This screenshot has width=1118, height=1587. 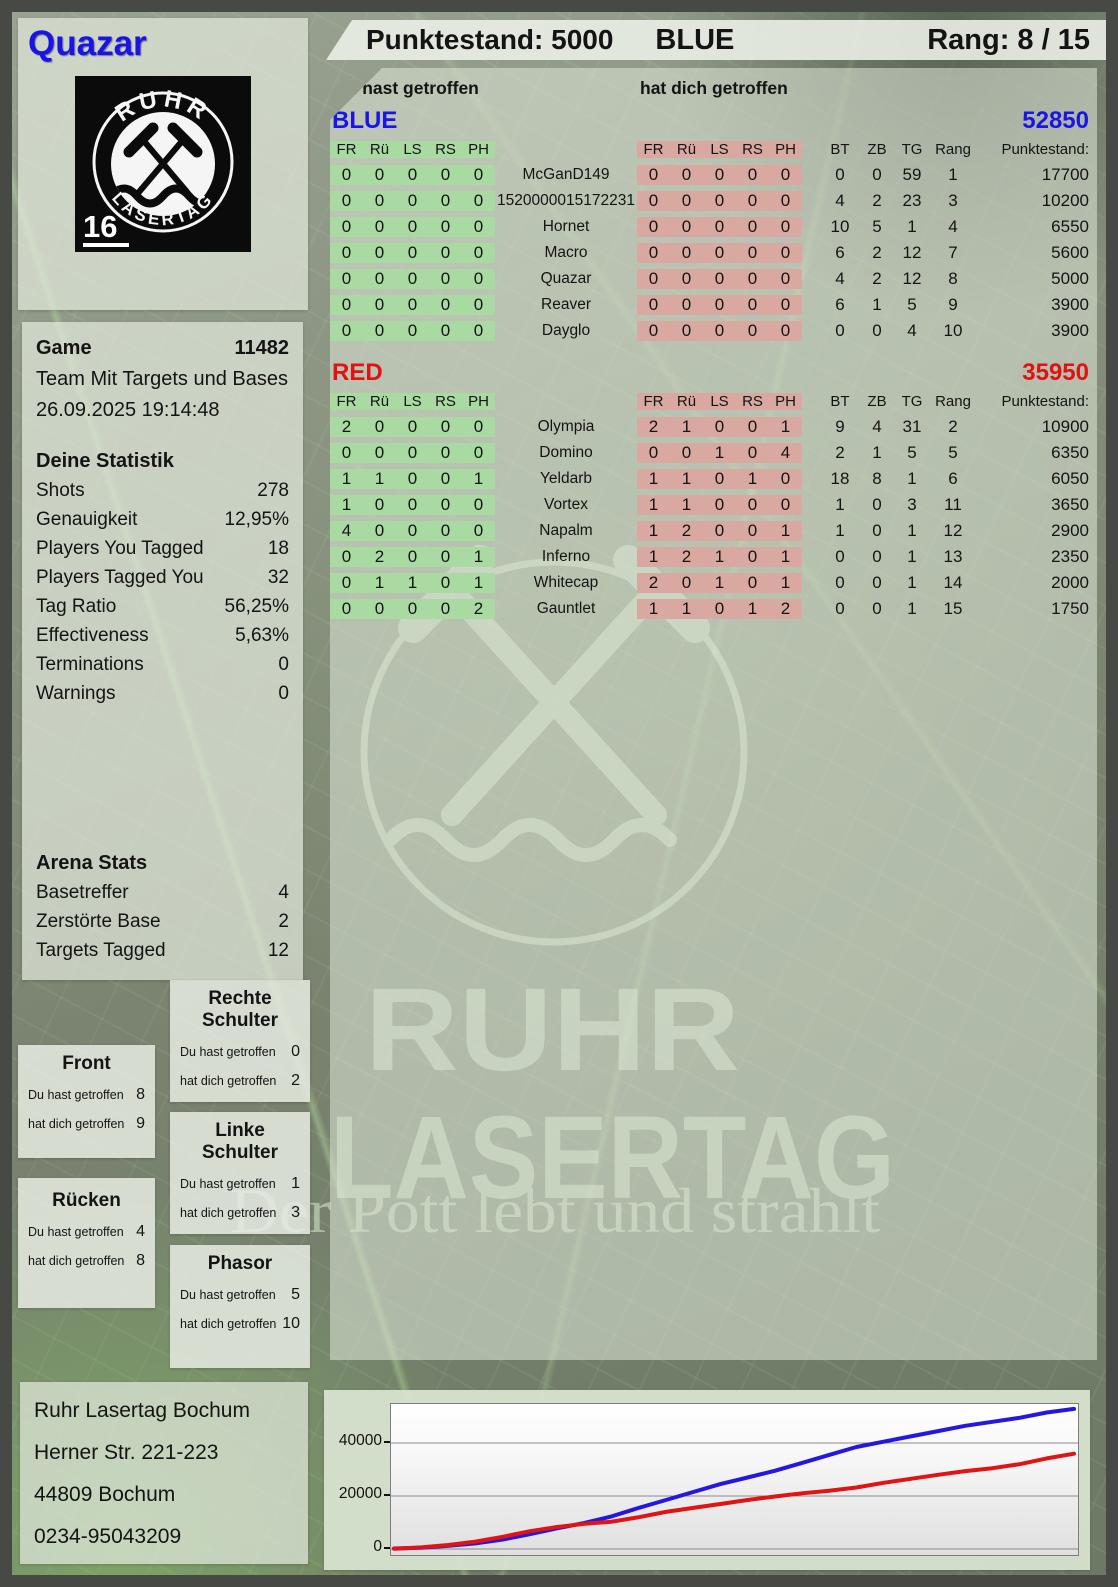 I want to click on player-row: 0 0 0 0 0 McGanD149 0 0 0 0 0 0 0 59 1 17700, so click(x=713, y=175).